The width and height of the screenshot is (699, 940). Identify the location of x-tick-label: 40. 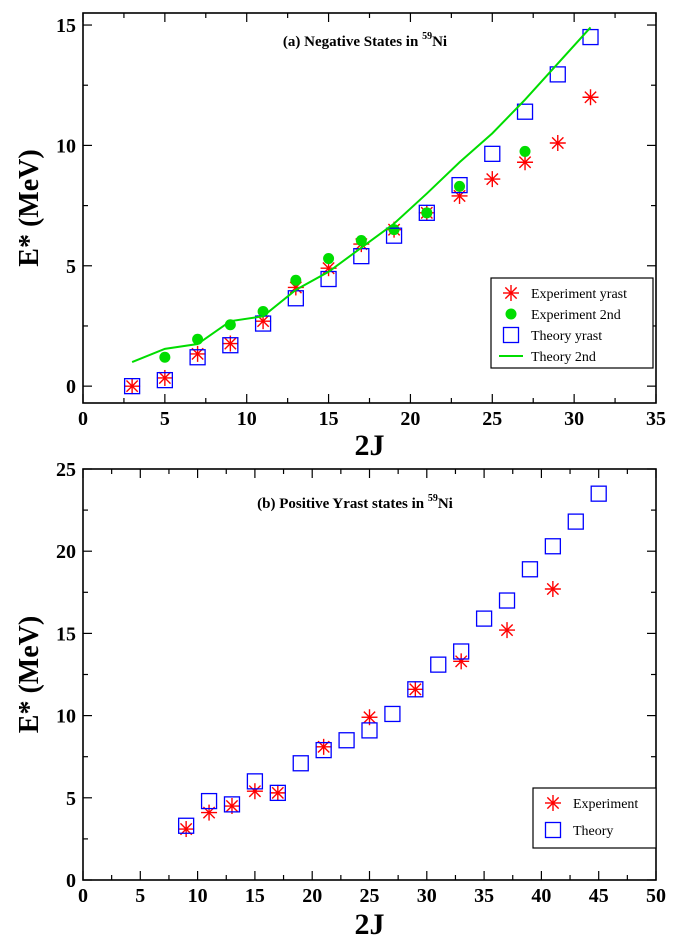
(541, 896).